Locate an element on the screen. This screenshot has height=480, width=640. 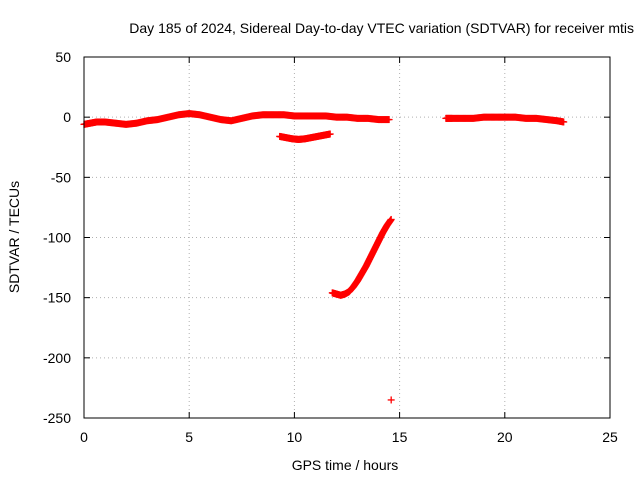
x-axis-label: GPS time / hours is located at coordinates (345, 465).